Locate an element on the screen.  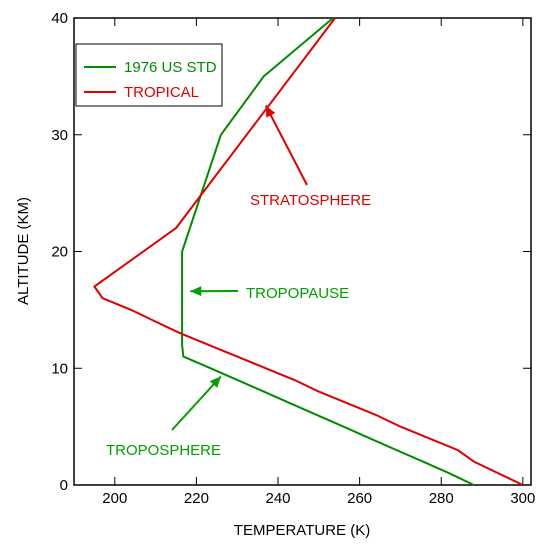
x-tick-label: 200 is located at coordinates (114, 498).